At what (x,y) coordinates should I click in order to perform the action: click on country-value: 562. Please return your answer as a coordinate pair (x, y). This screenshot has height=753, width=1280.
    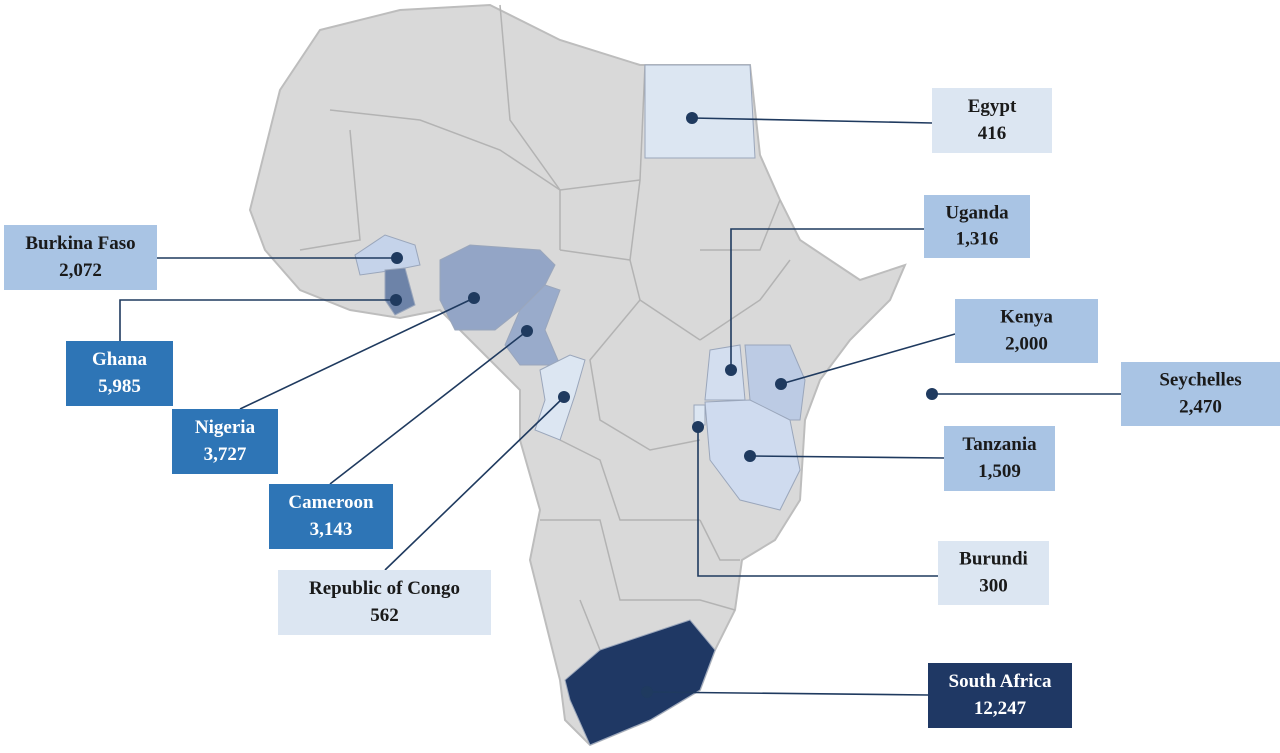
    Looking at the image, I should click on (384, 615).